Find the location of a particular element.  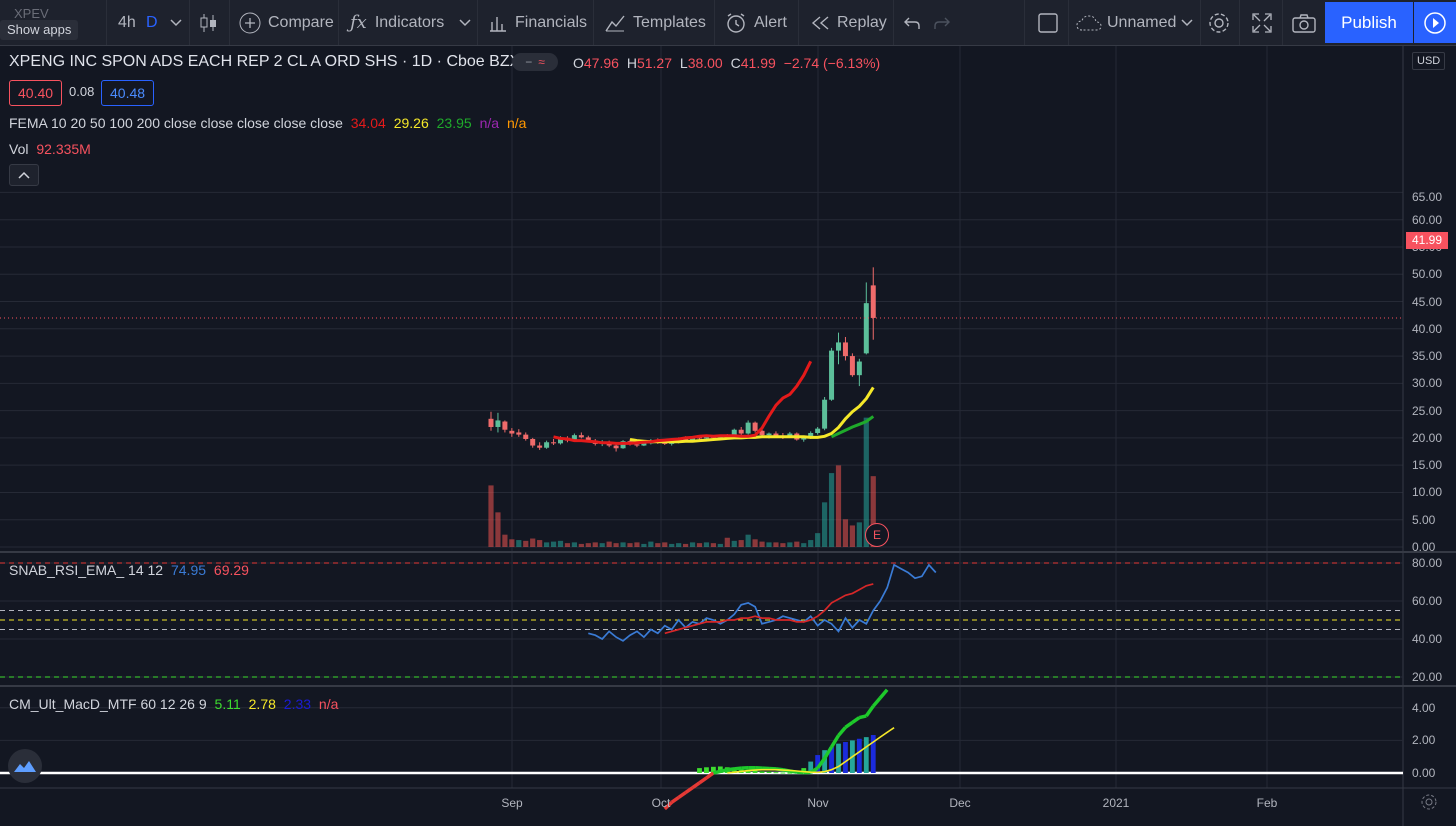

camera-snapshot-icon is located at coordinates (1304, 22).